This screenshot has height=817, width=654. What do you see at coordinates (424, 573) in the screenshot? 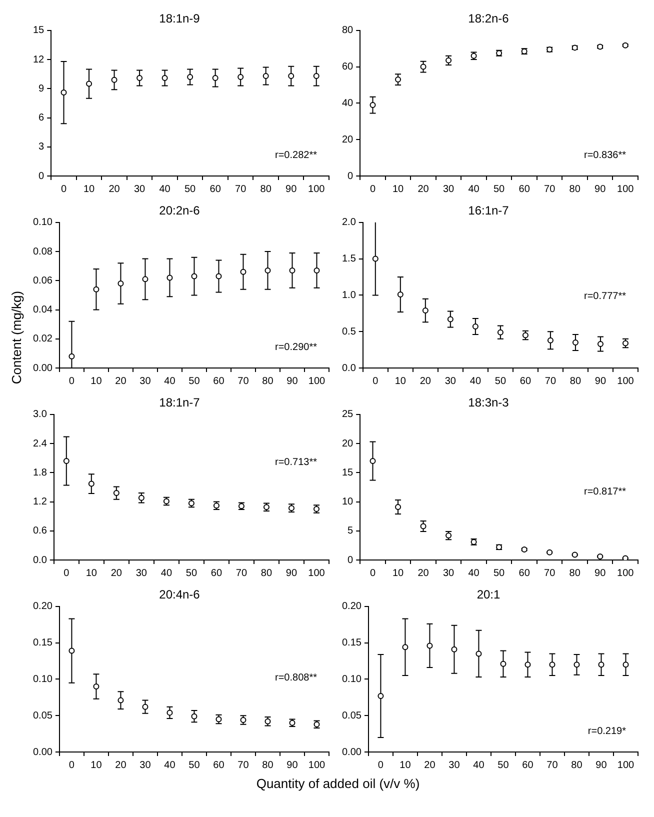
I see `x-tick-label: 20` at bounding box center [424, 573].